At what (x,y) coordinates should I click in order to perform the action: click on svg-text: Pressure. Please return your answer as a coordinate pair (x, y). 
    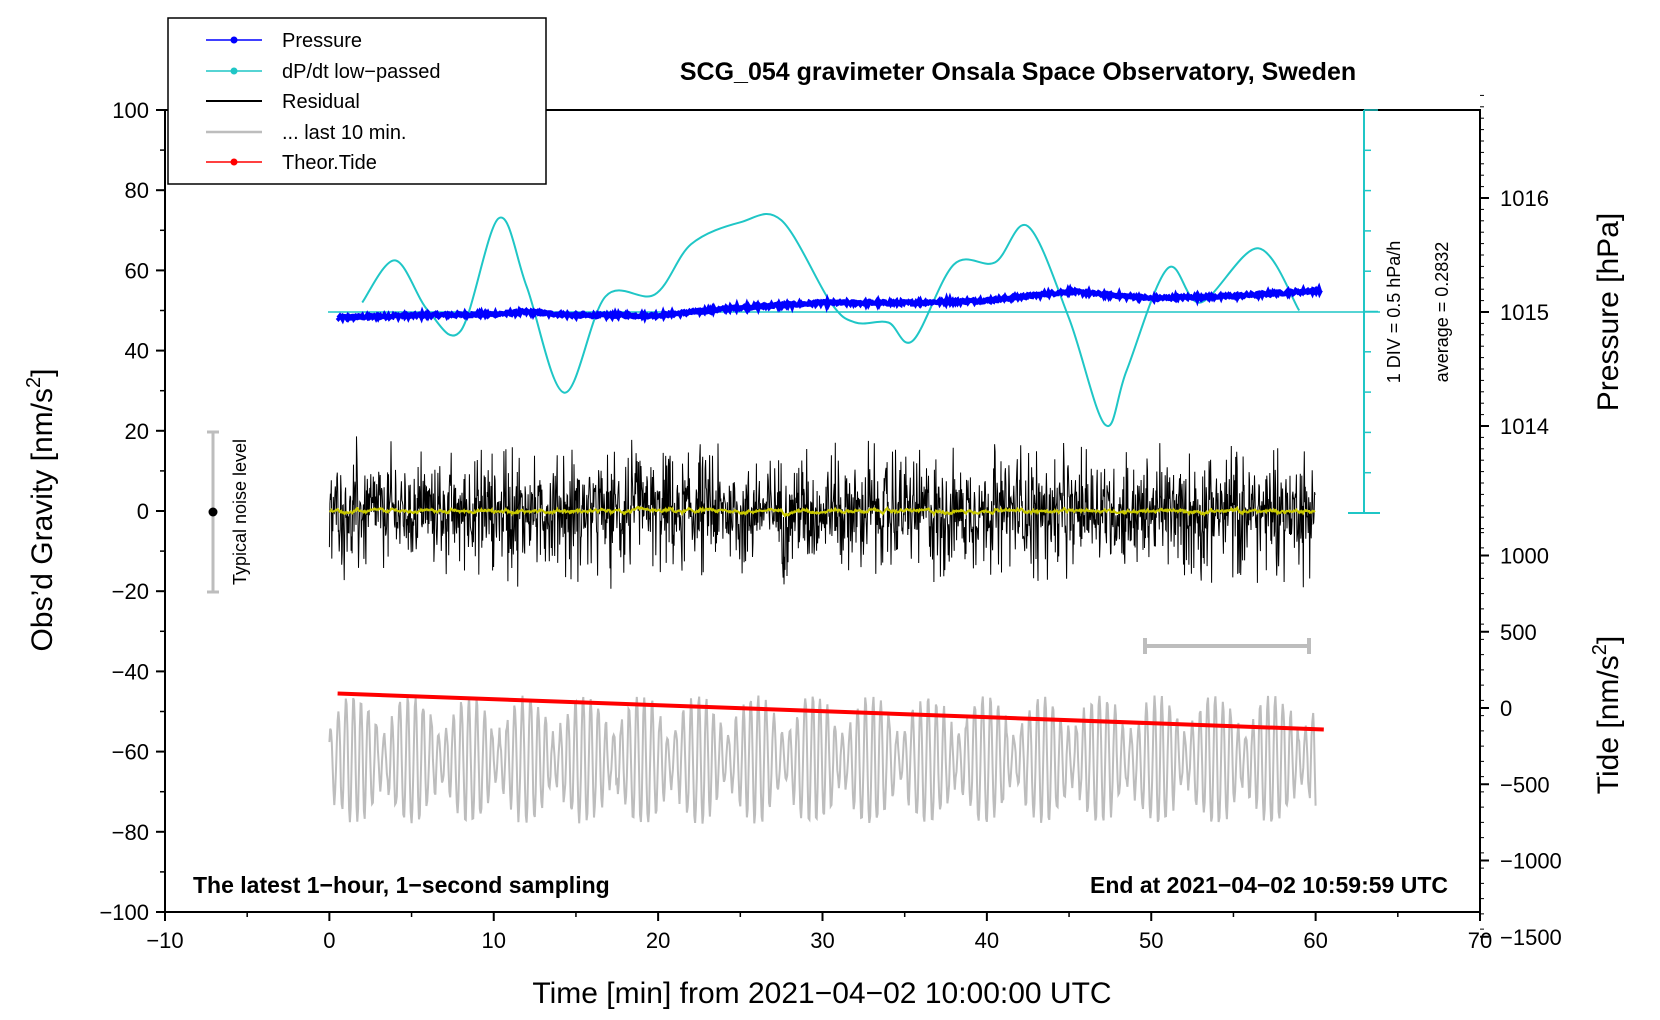
    Looking at the image, I should click on (322, 41).